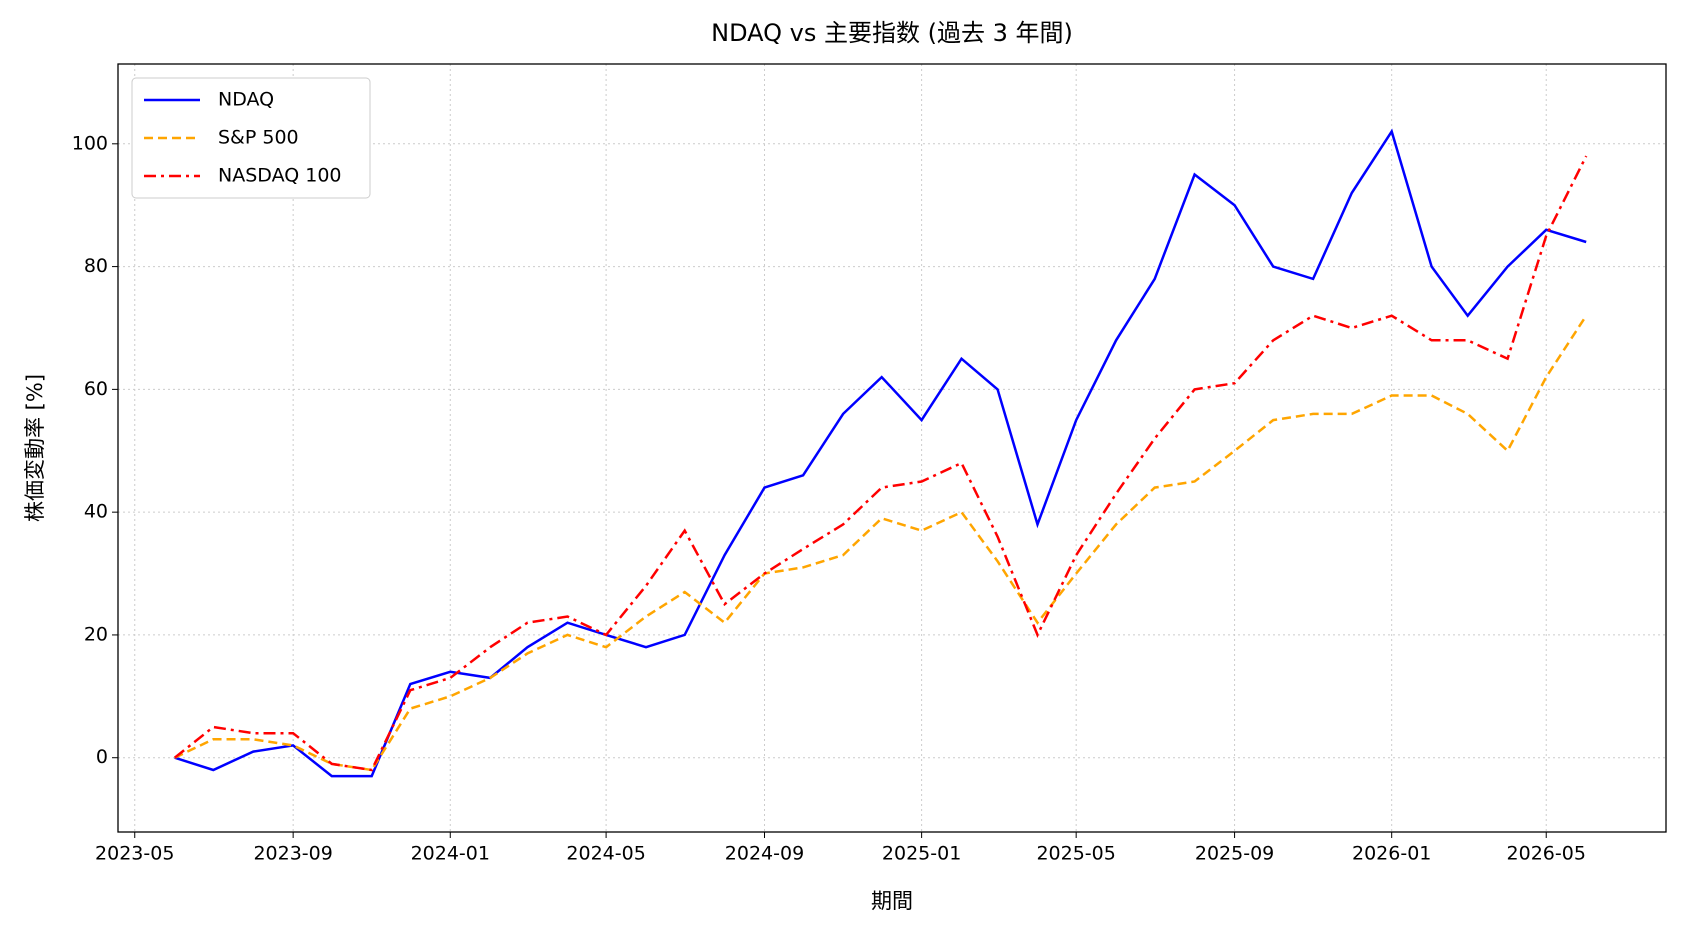  I want to click on x-tick-label: 2025-09, so click(1234, 854).